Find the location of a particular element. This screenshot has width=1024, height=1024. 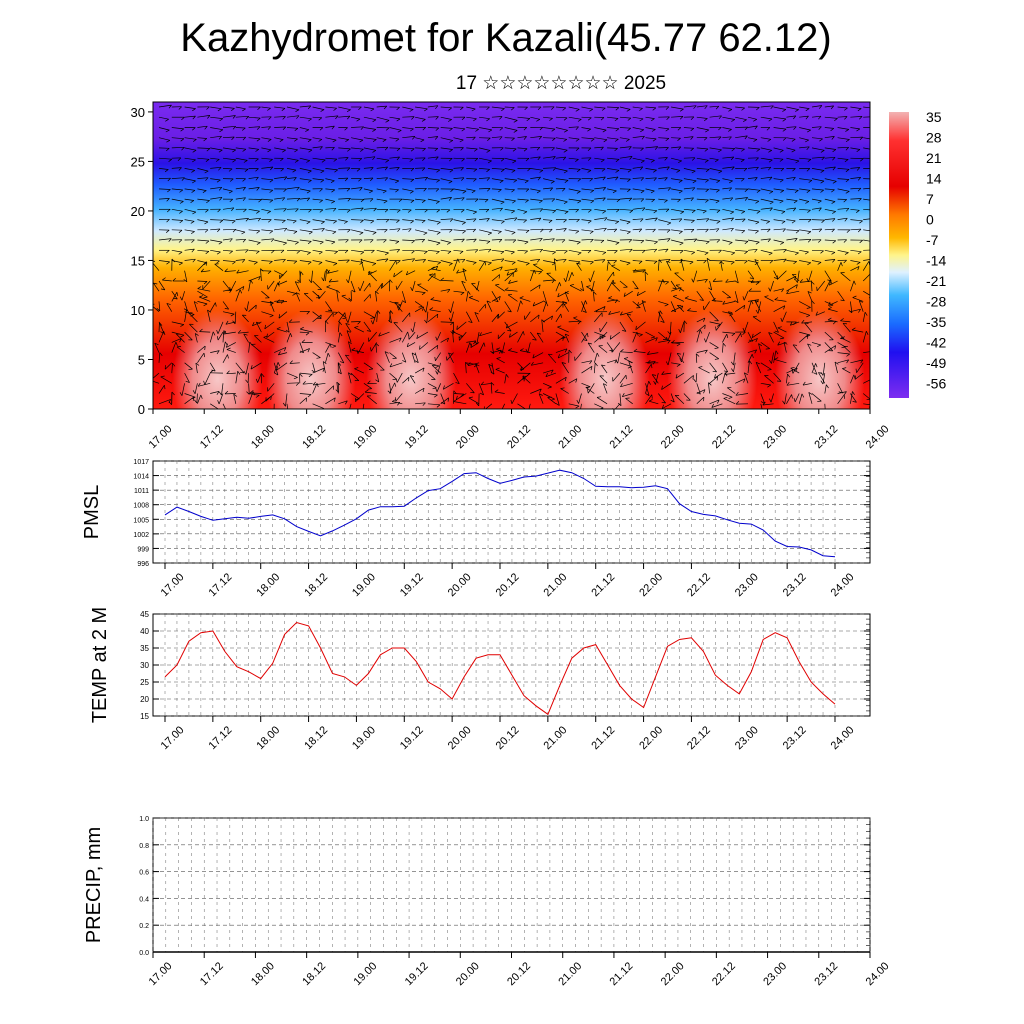

temp-x-tick-label: 22.12 is located at coordinates (699, 738).